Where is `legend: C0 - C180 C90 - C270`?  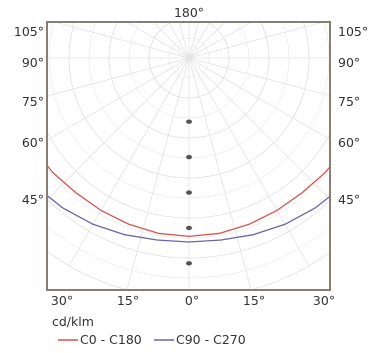 legend: C0 - C180 C90 - C270 is located at coordinates (152, 339).